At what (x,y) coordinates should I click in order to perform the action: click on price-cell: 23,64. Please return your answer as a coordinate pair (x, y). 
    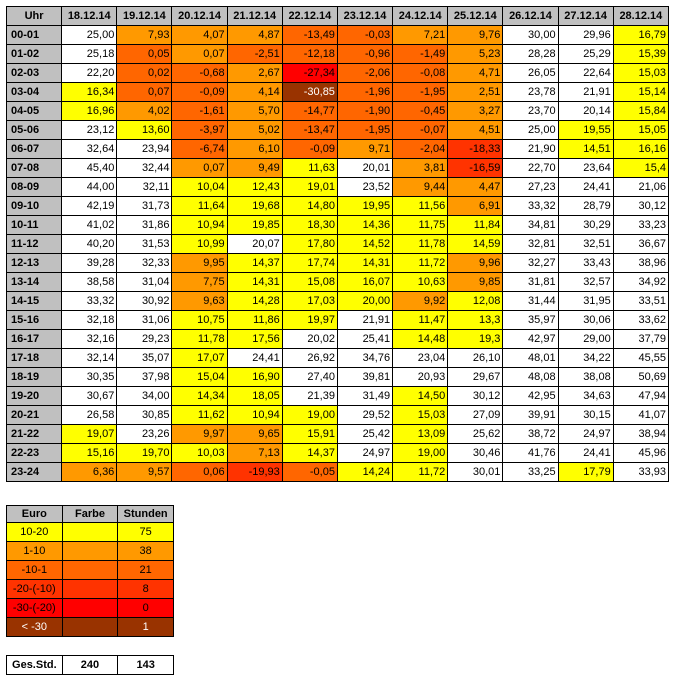
    Looking at the image, I should click on (585, 168).